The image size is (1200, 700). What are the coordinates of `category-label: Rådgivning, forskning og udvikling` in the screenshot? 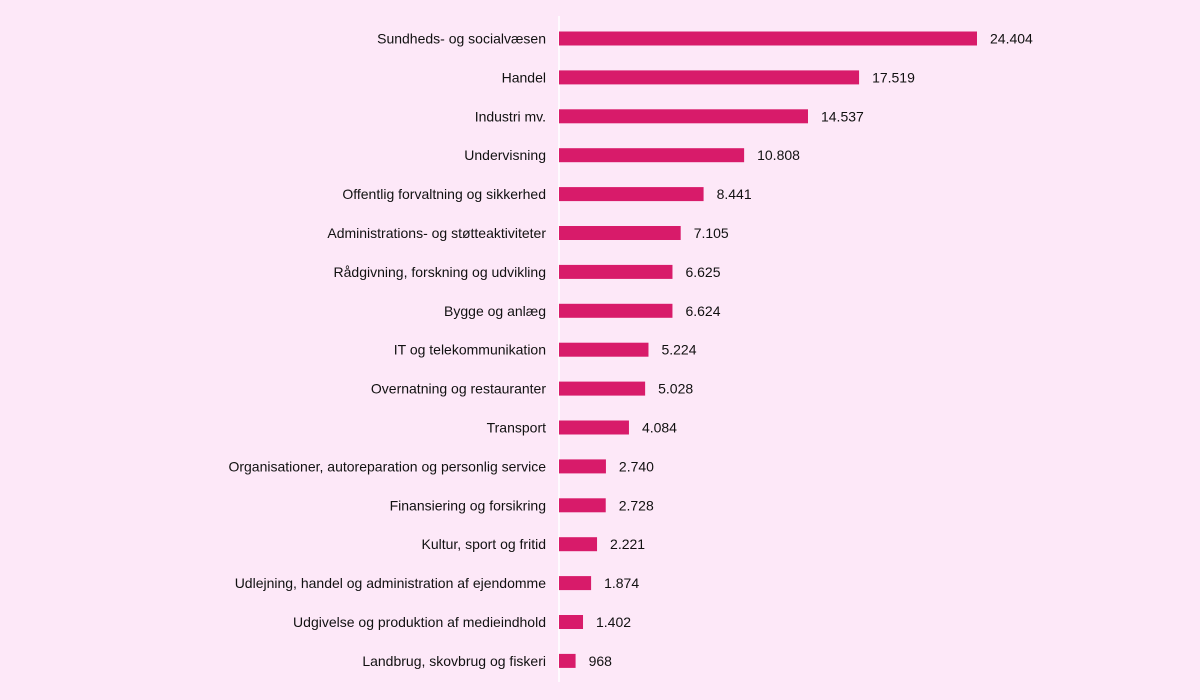 It's located at (440, 272).